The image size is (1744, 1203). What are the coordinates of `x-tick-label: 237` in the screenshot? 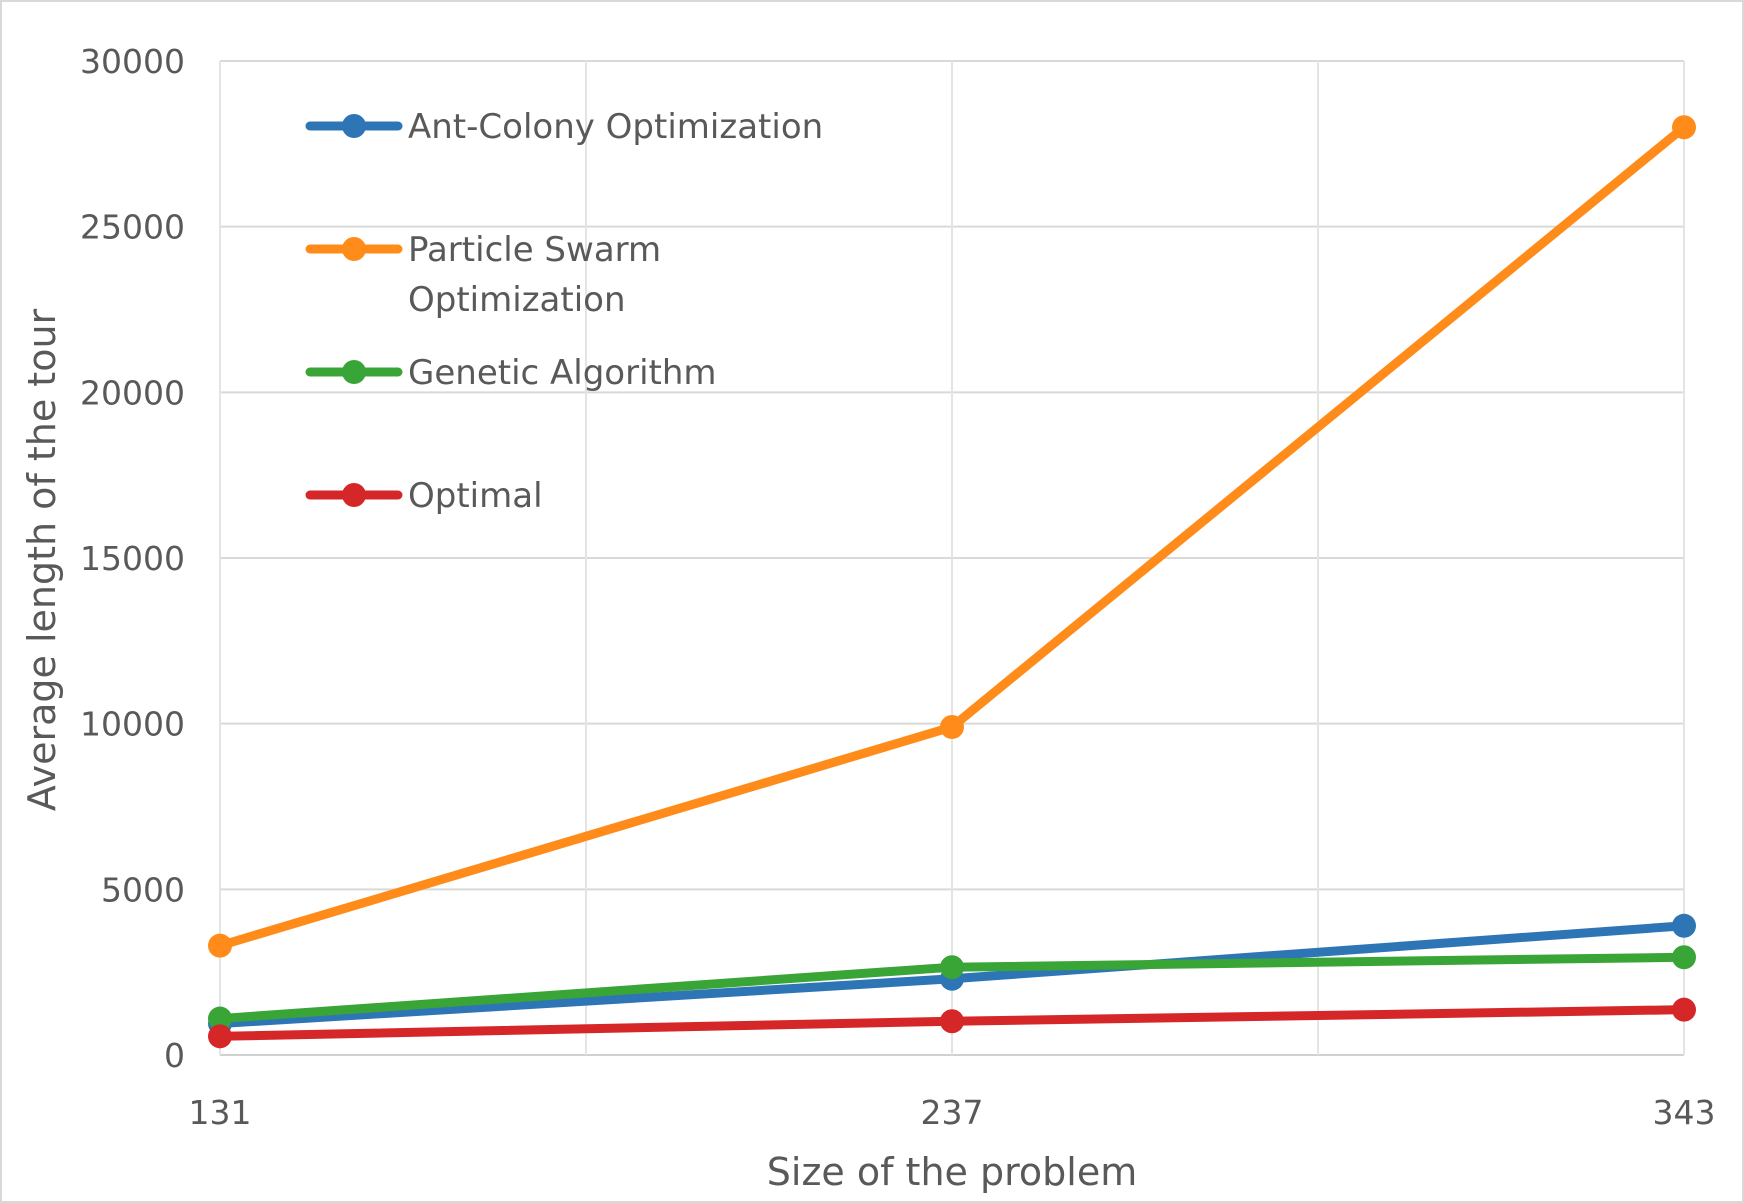 It's located at (952, 1112).